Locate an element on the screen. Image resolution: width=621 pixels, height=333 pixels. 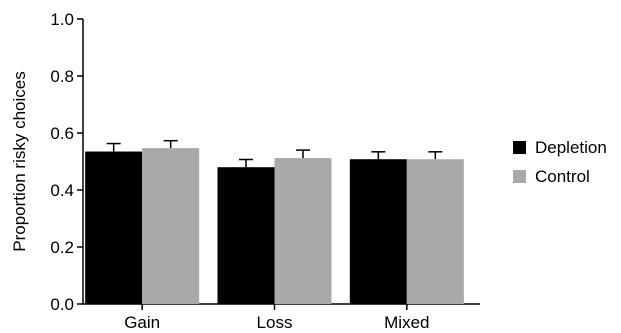
y-tick-label: 0.0 is located at coordinates (62, 304).